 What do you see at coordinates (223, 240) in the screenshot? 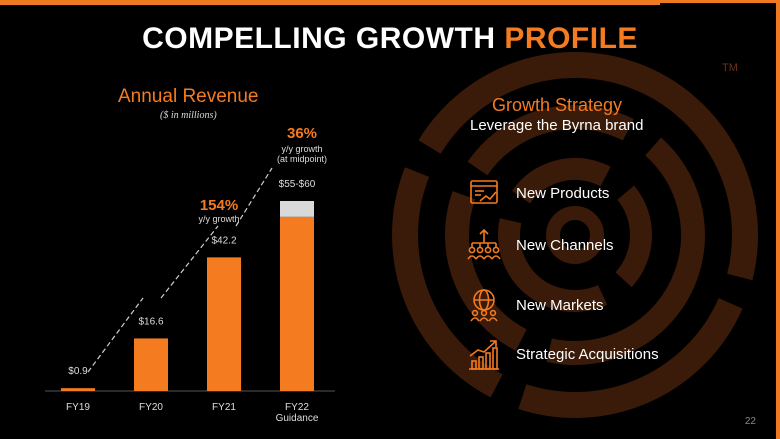
I see `data-label-2: $42.2` at bounding box center [223, 240].